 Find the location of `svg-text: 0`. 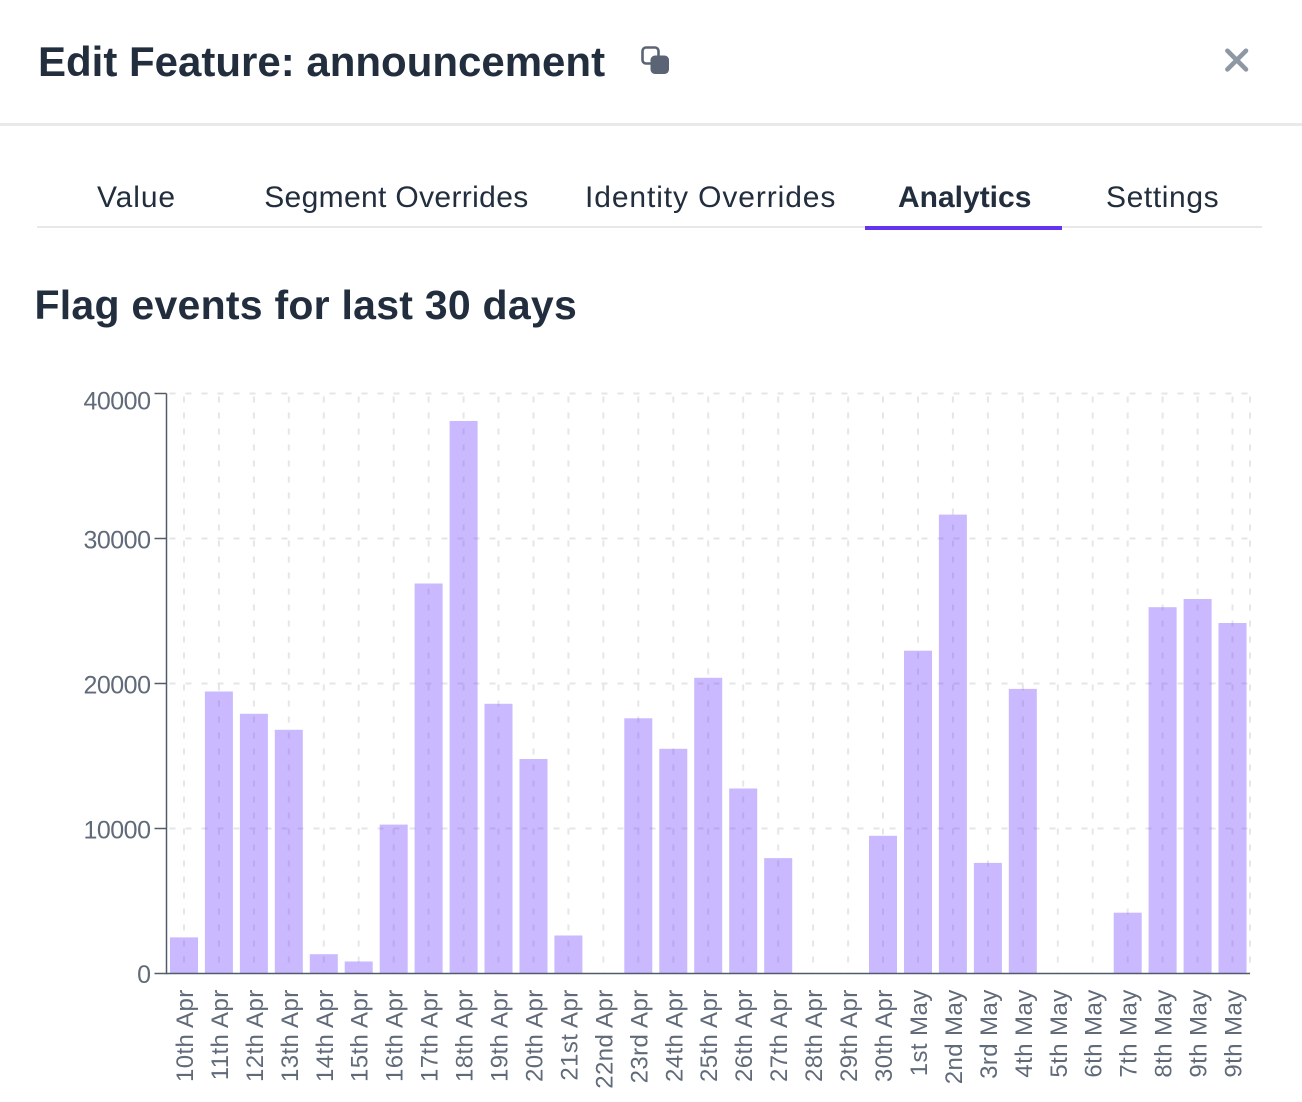

svg-text: 0 is located at coordinates (143, 975).